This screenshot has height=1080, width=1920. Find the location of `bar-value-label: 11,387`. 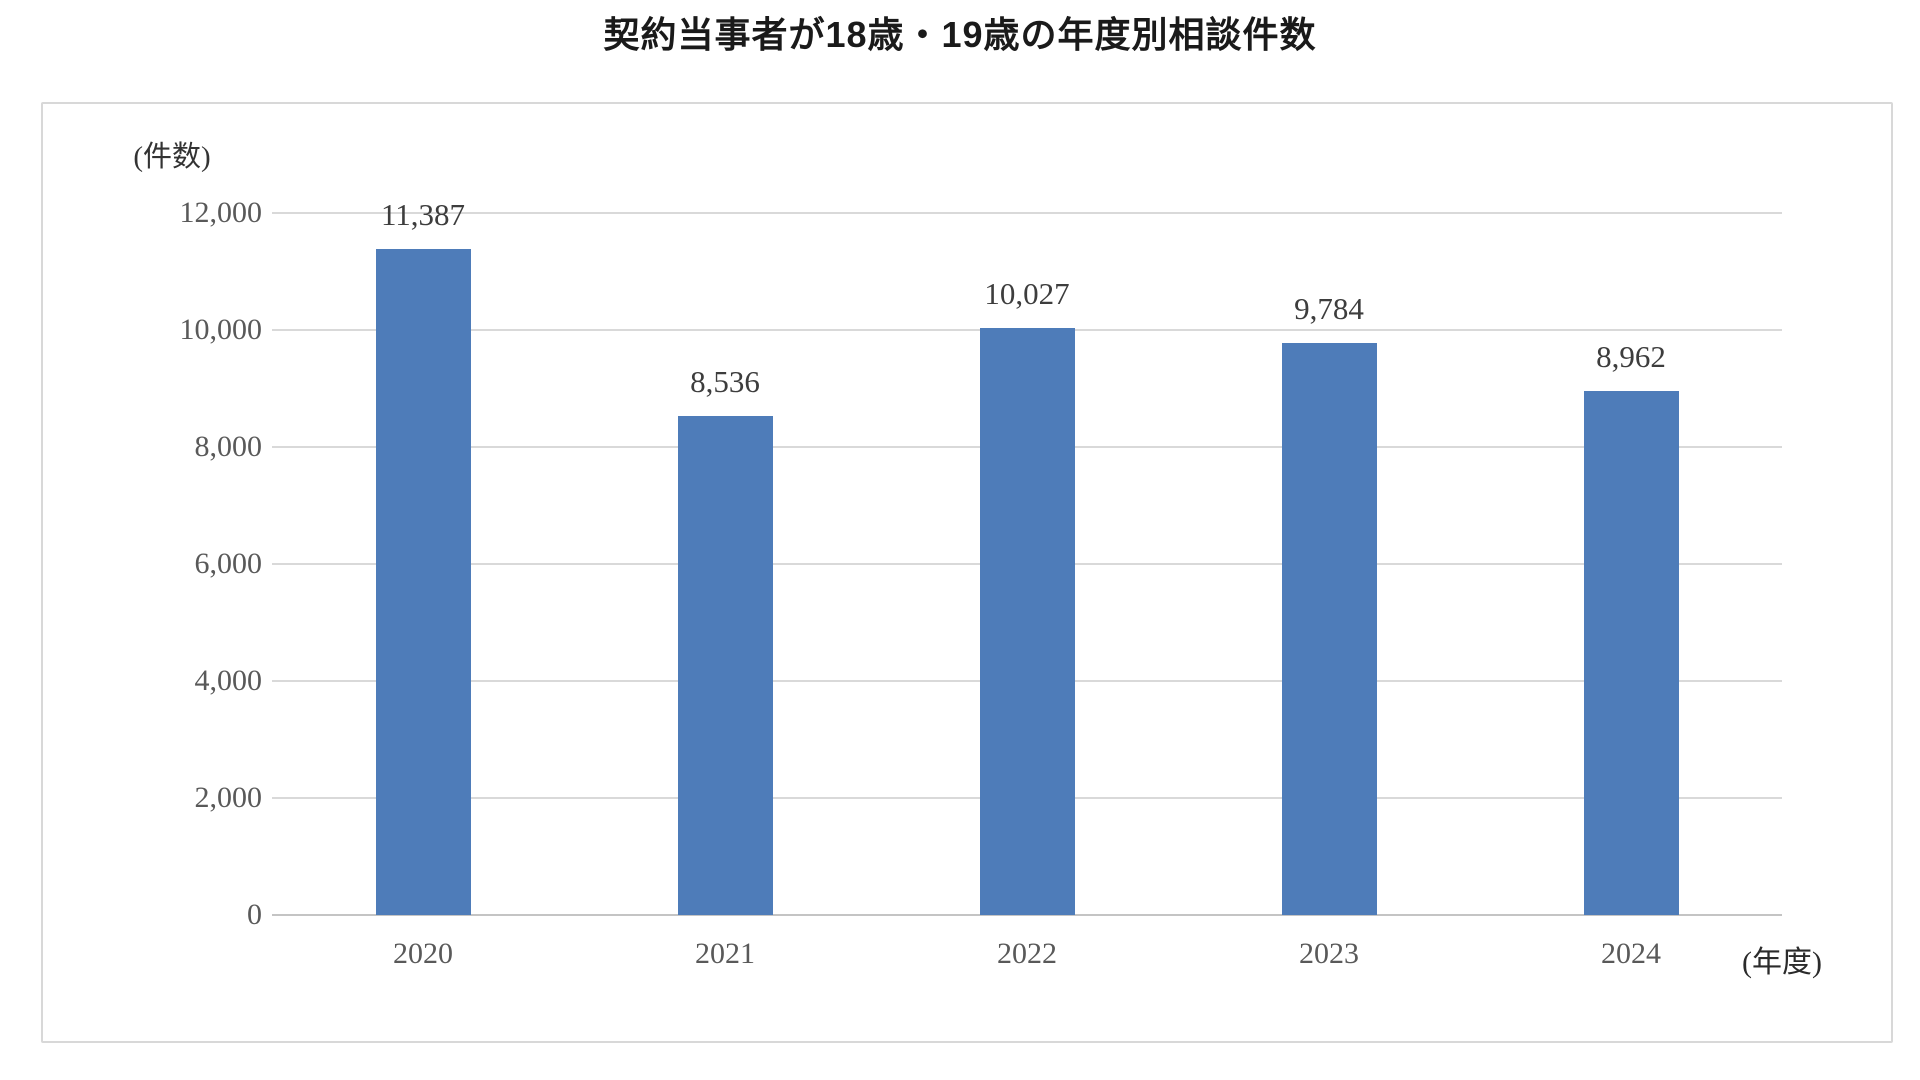

bar-value-label: 11,387 is located at coordinates (423, 214).